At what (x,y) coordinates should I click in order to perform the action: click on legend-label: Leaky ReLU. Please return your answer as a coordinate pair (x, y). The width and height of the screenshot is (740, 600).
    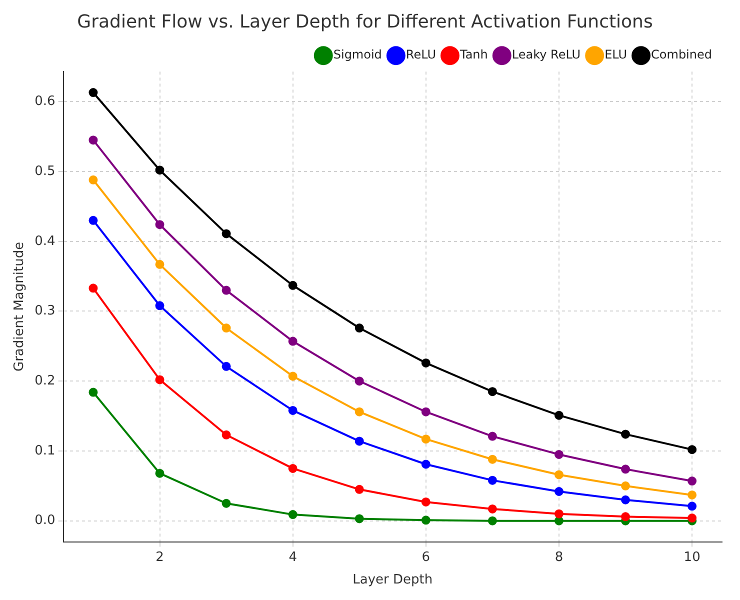
    Looking at the image, I should click on (546, 55).